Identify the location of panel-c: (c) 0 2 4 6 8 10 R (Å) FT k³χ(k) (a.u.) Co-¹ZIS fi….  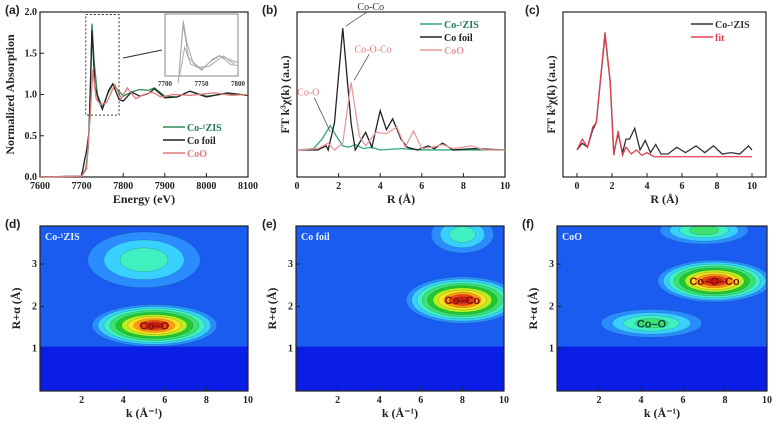
(646, 104).